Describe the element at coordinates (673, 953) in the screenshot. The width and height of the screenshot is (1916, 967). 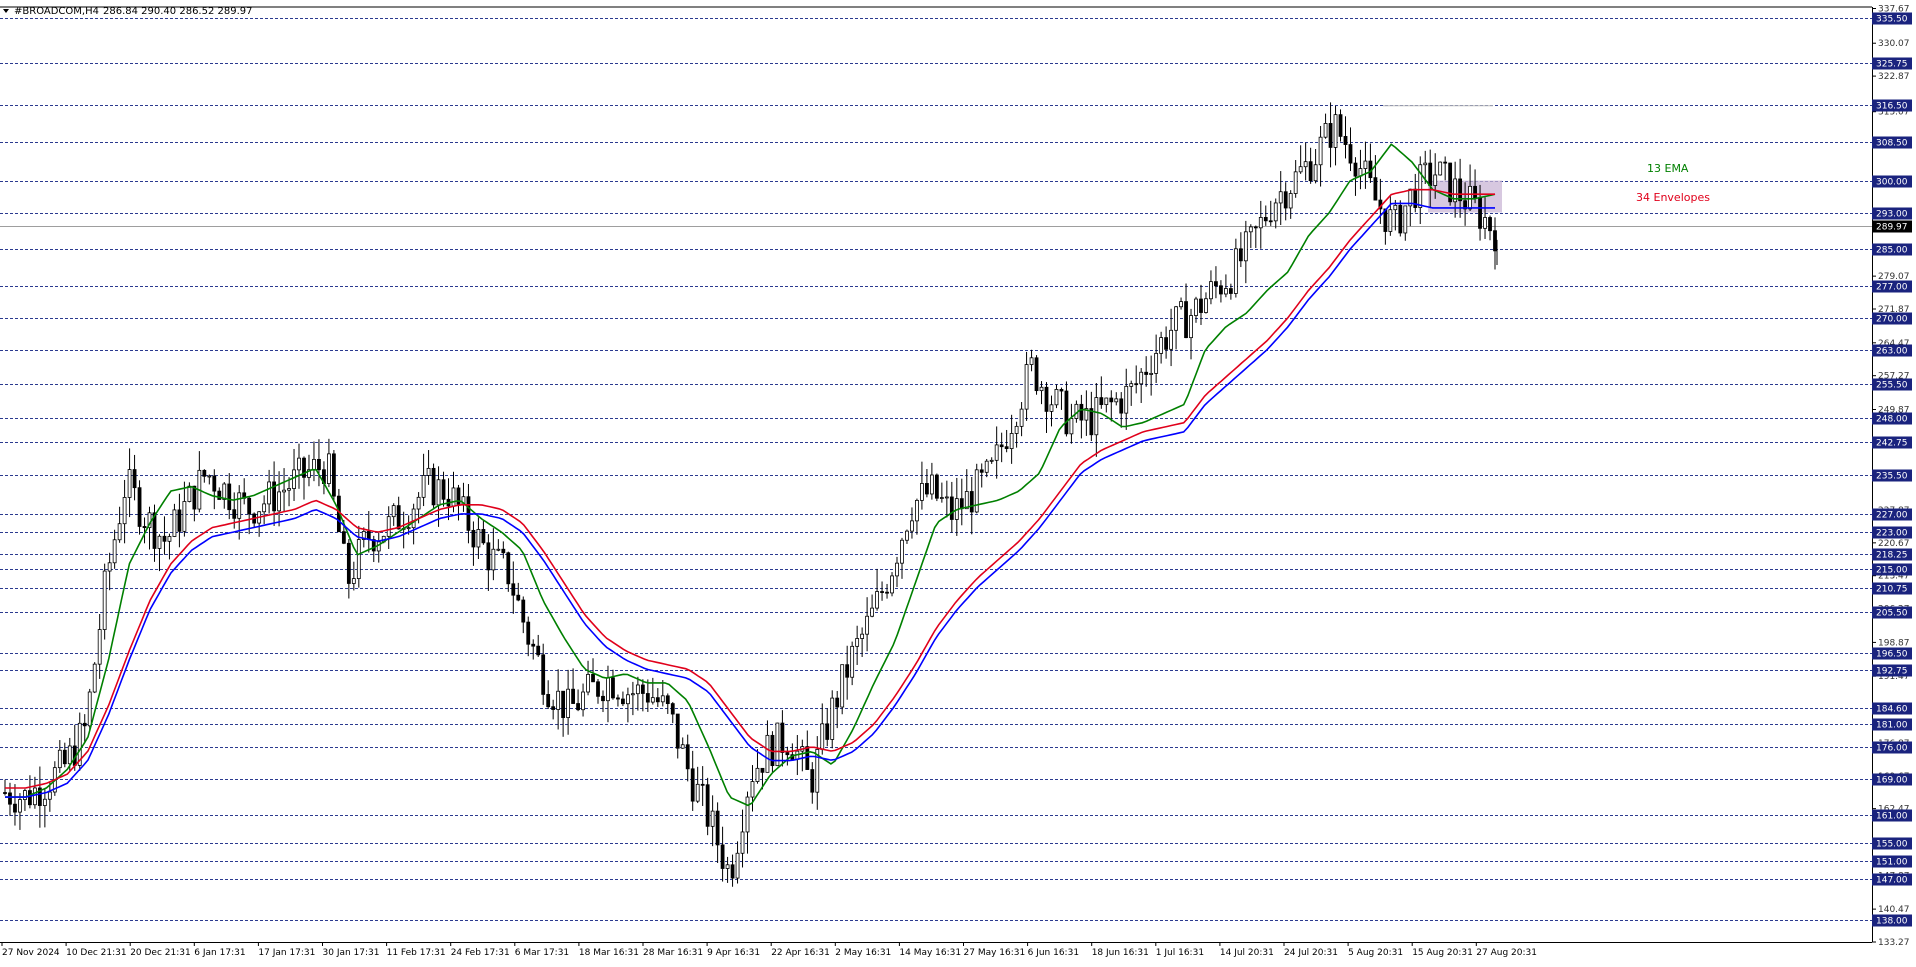
I see `x-tick-label: 28 Mar 16:31` at that location.